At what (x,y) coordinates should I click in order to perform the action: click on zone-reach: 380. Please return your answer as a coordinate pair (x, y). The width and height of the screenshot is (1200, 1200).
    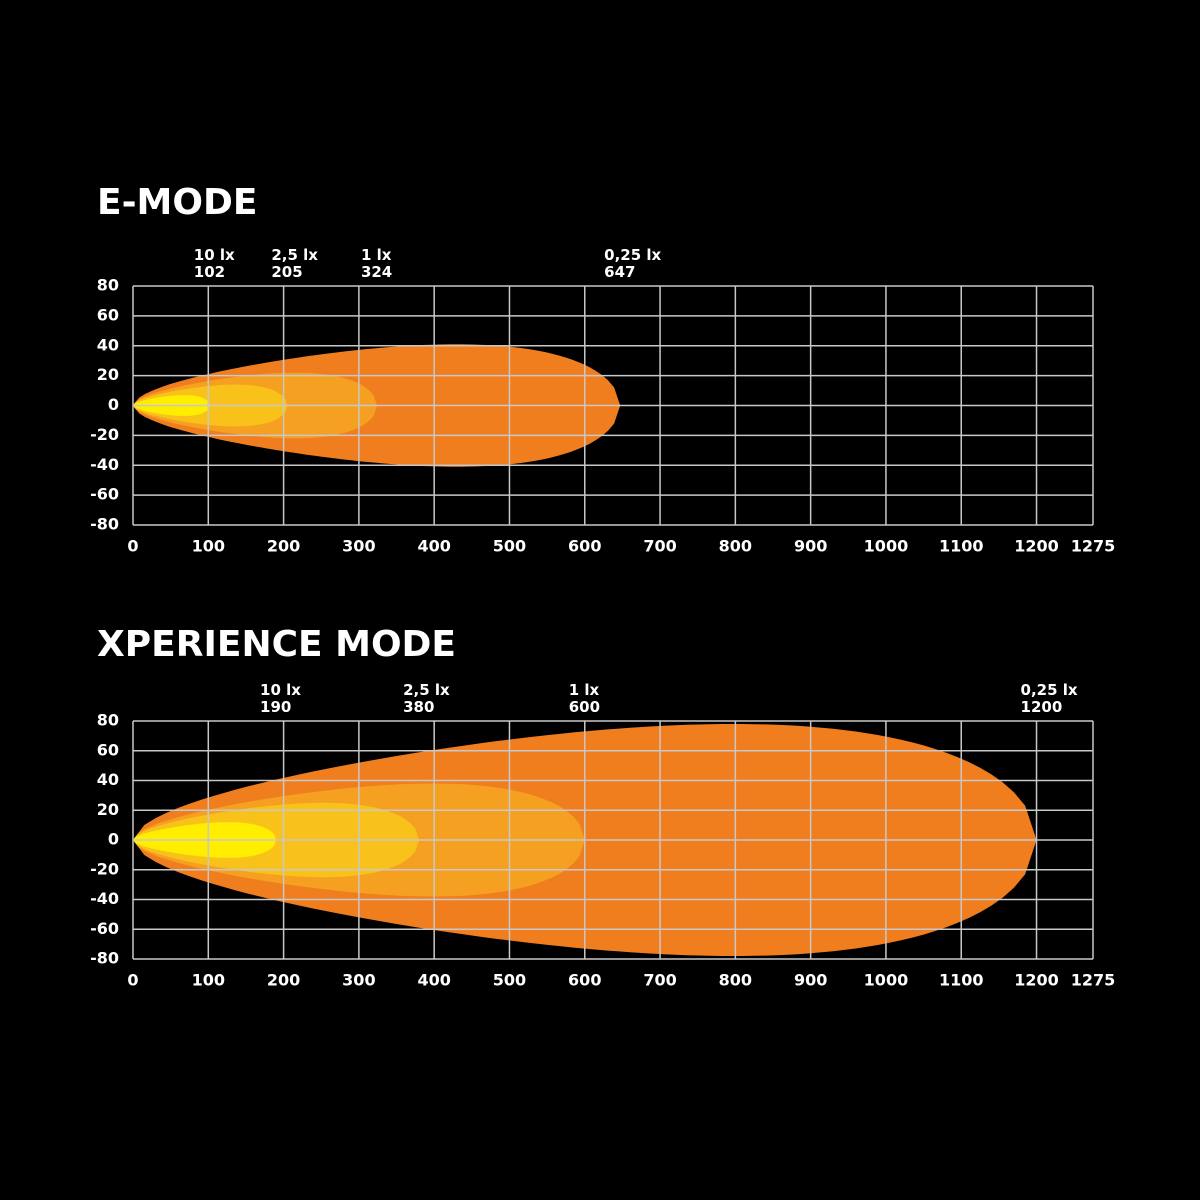
    Looking at the image, I should click on (418, 707).